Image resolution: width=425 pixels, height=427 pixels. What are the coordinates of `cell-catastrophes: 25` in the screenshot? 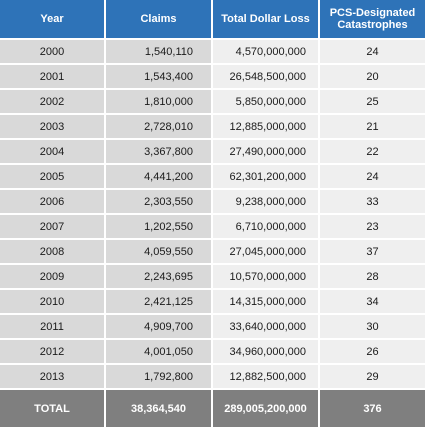 It's located at (372, 102).